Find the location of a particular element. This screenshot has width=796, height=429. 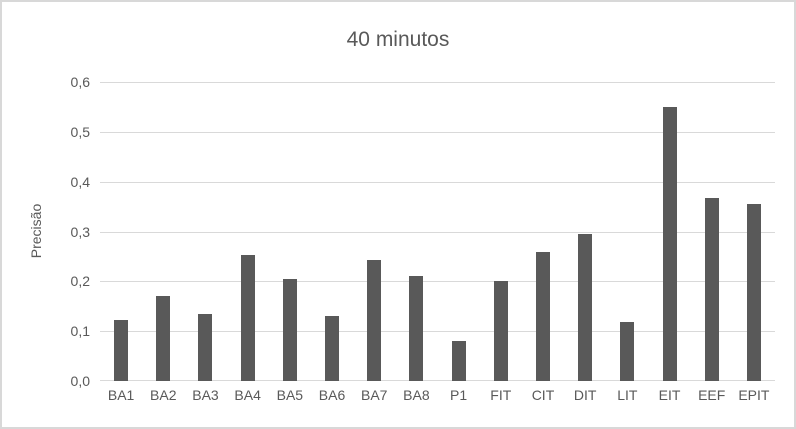

chart-title: 40 minutos is located at coordinates (398, 39).